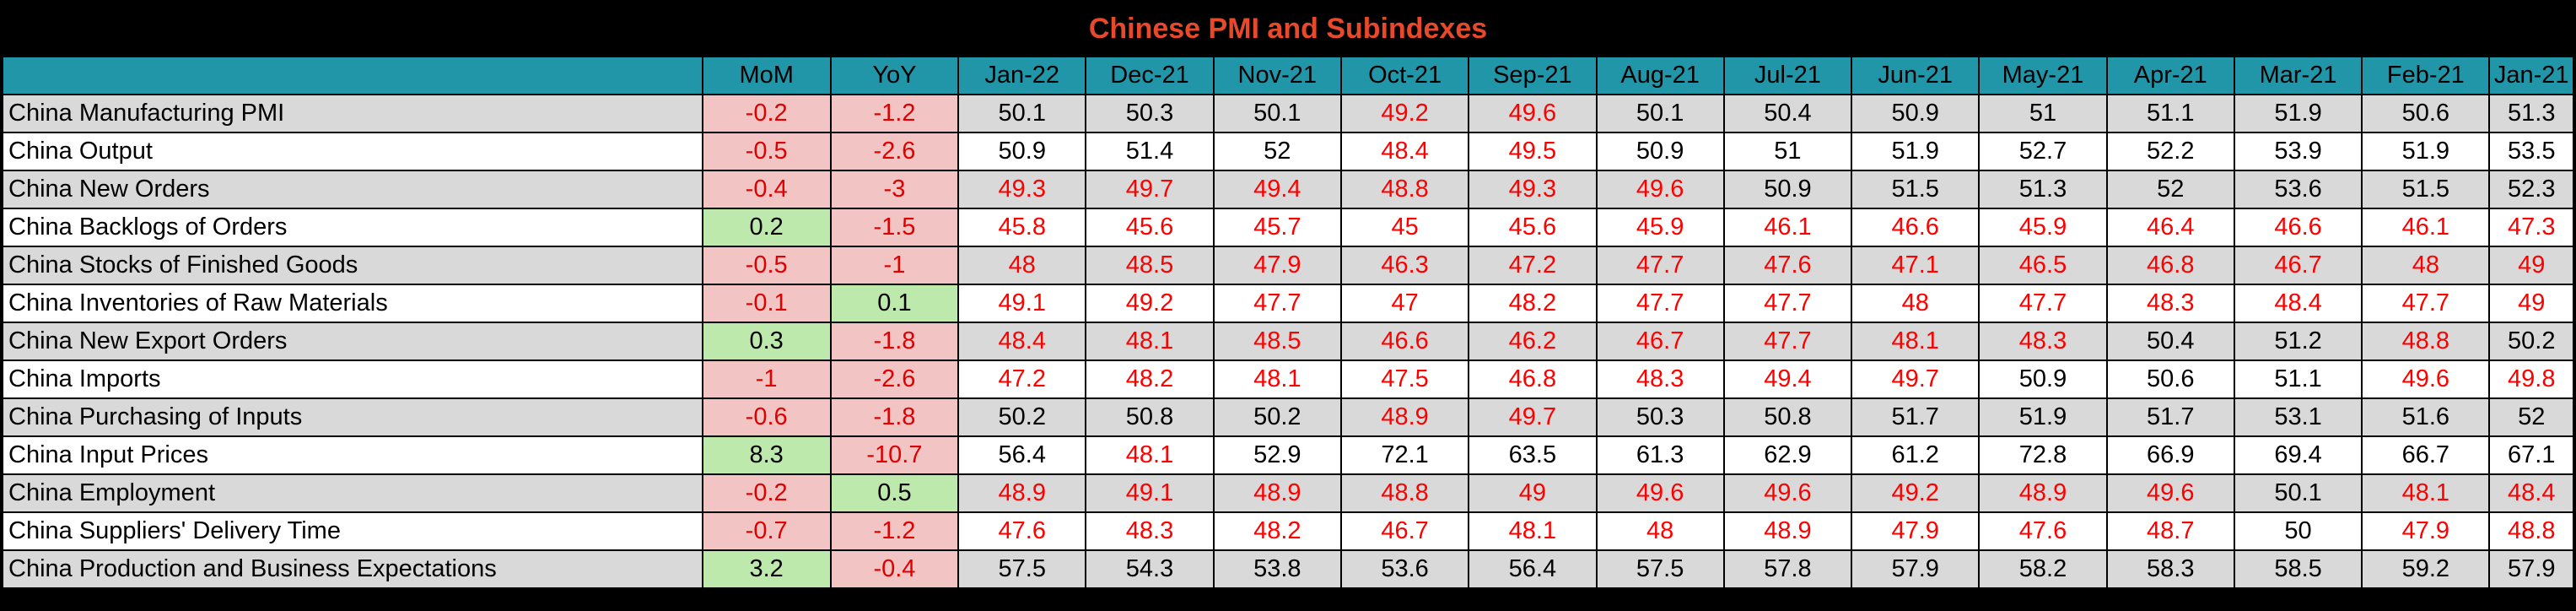 Image resolution: width=2576 pixels, height=611 pixels. I want to click on row-label: China Employment, so click(352, 493).